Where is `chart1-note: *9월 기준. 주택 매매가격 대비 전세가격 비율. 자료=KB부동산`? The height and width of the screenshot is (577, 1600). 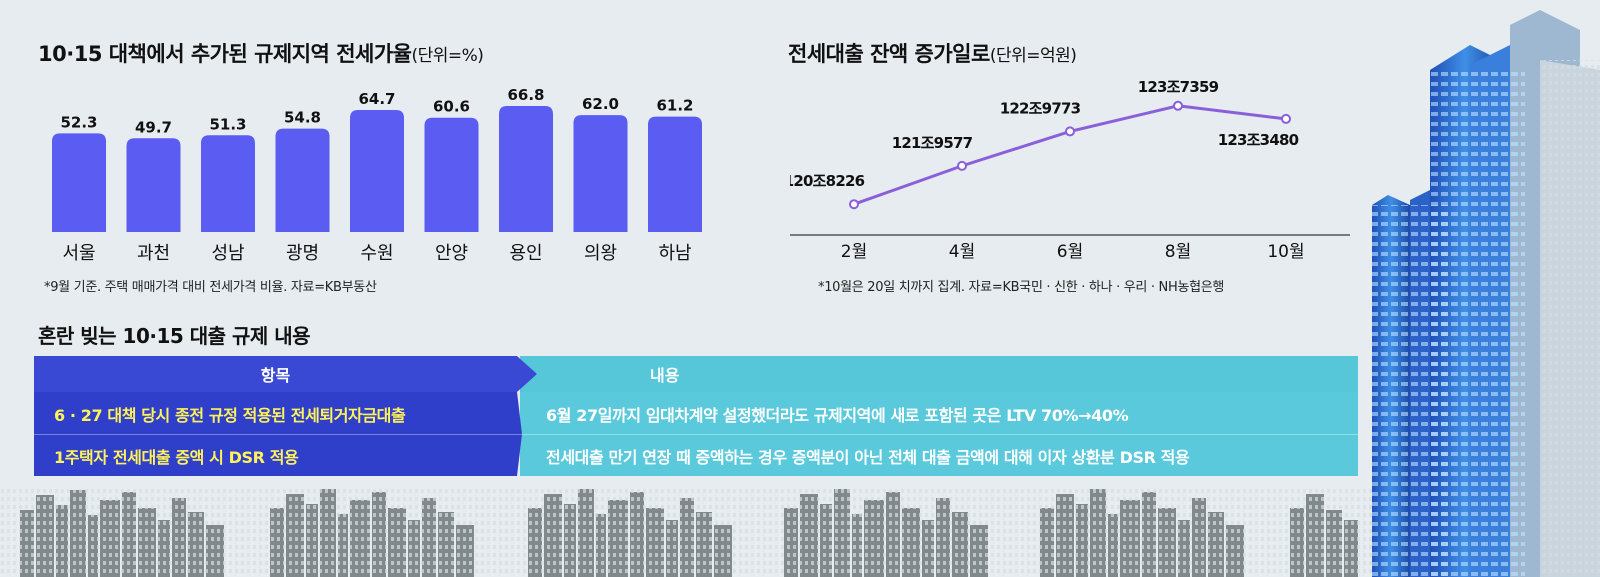 chart1-note: *9월 기준. 주택 매매가격 대비 전세가격 비율. 자료=KB부동산 is located at coordinates (210, 287).